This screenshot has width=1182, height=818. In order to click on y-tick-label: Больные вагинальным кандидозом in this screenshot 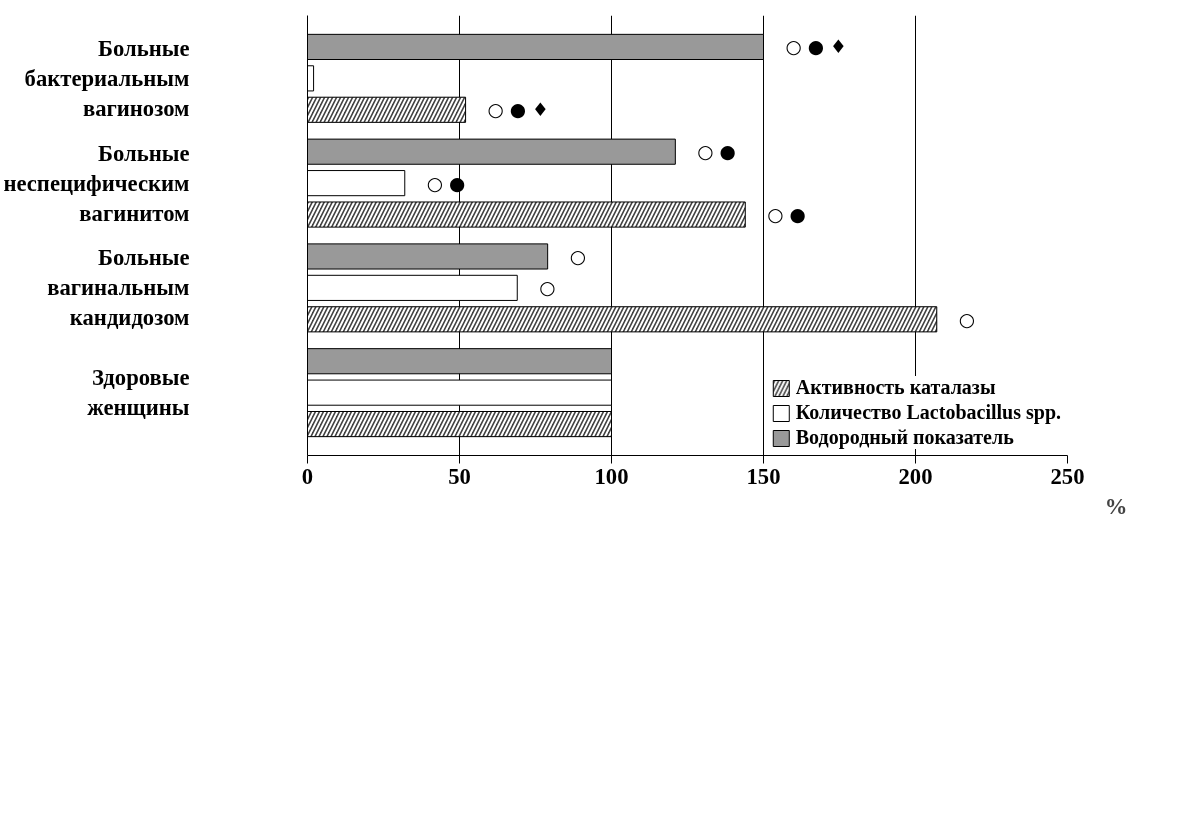, I will do `click(118, 288)`.